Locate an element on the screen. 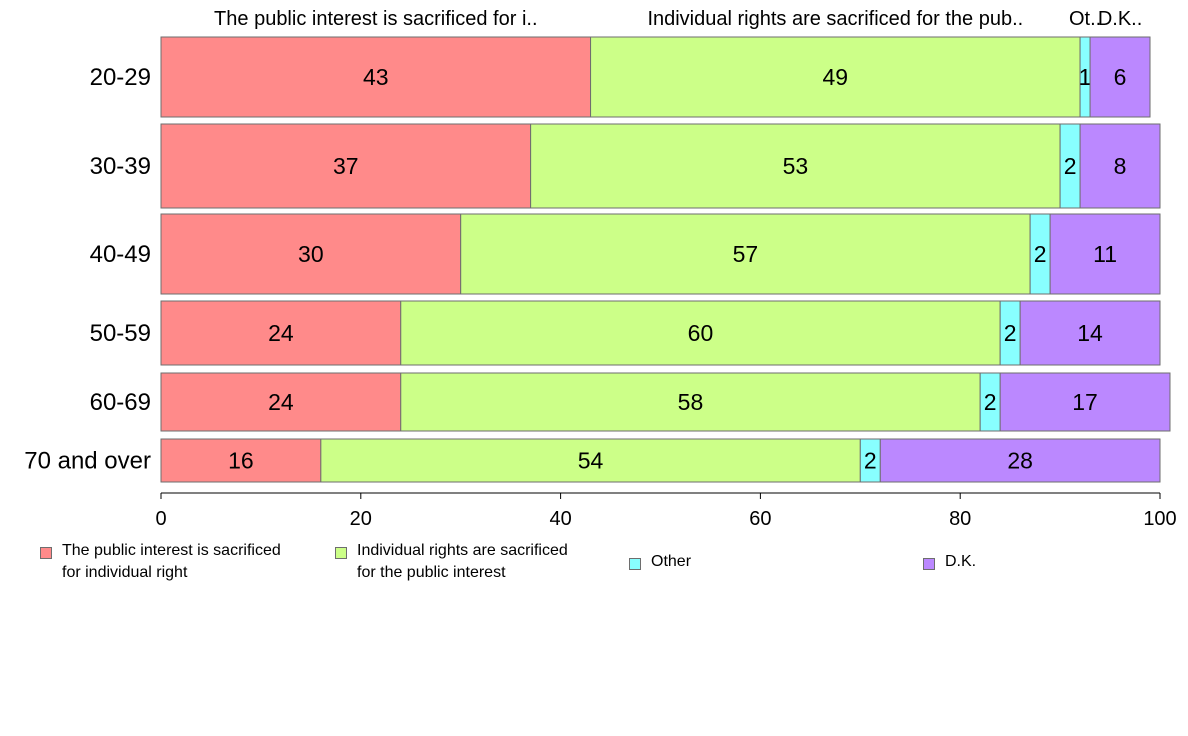 The height and width of the screenshot is (736, 1188). bar-value-label: 43 is located at coordinates (376, 77).